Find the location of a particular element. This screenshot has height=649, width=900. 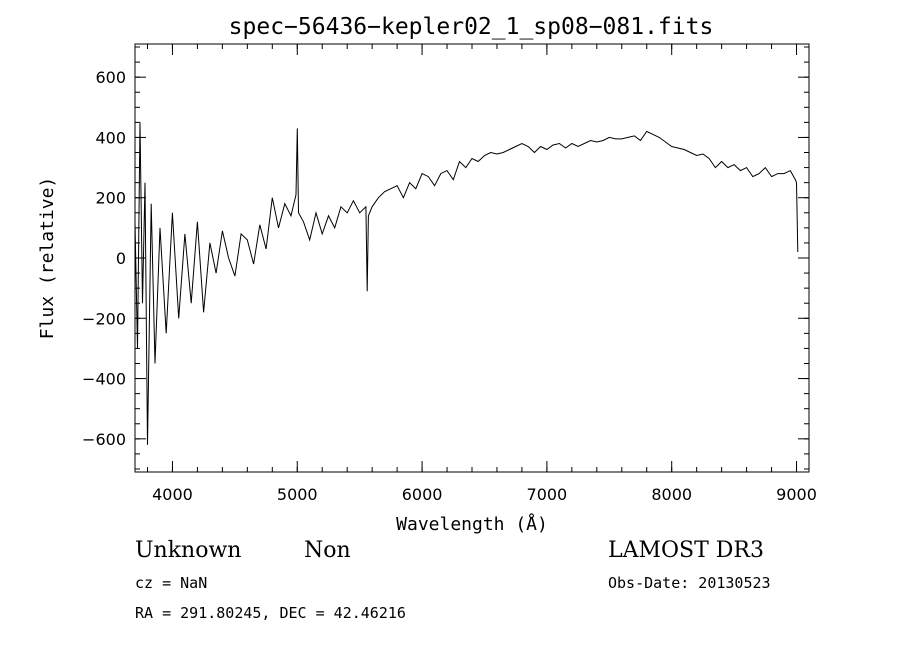

class-label: Unknown is located at coordinates (188, 550).